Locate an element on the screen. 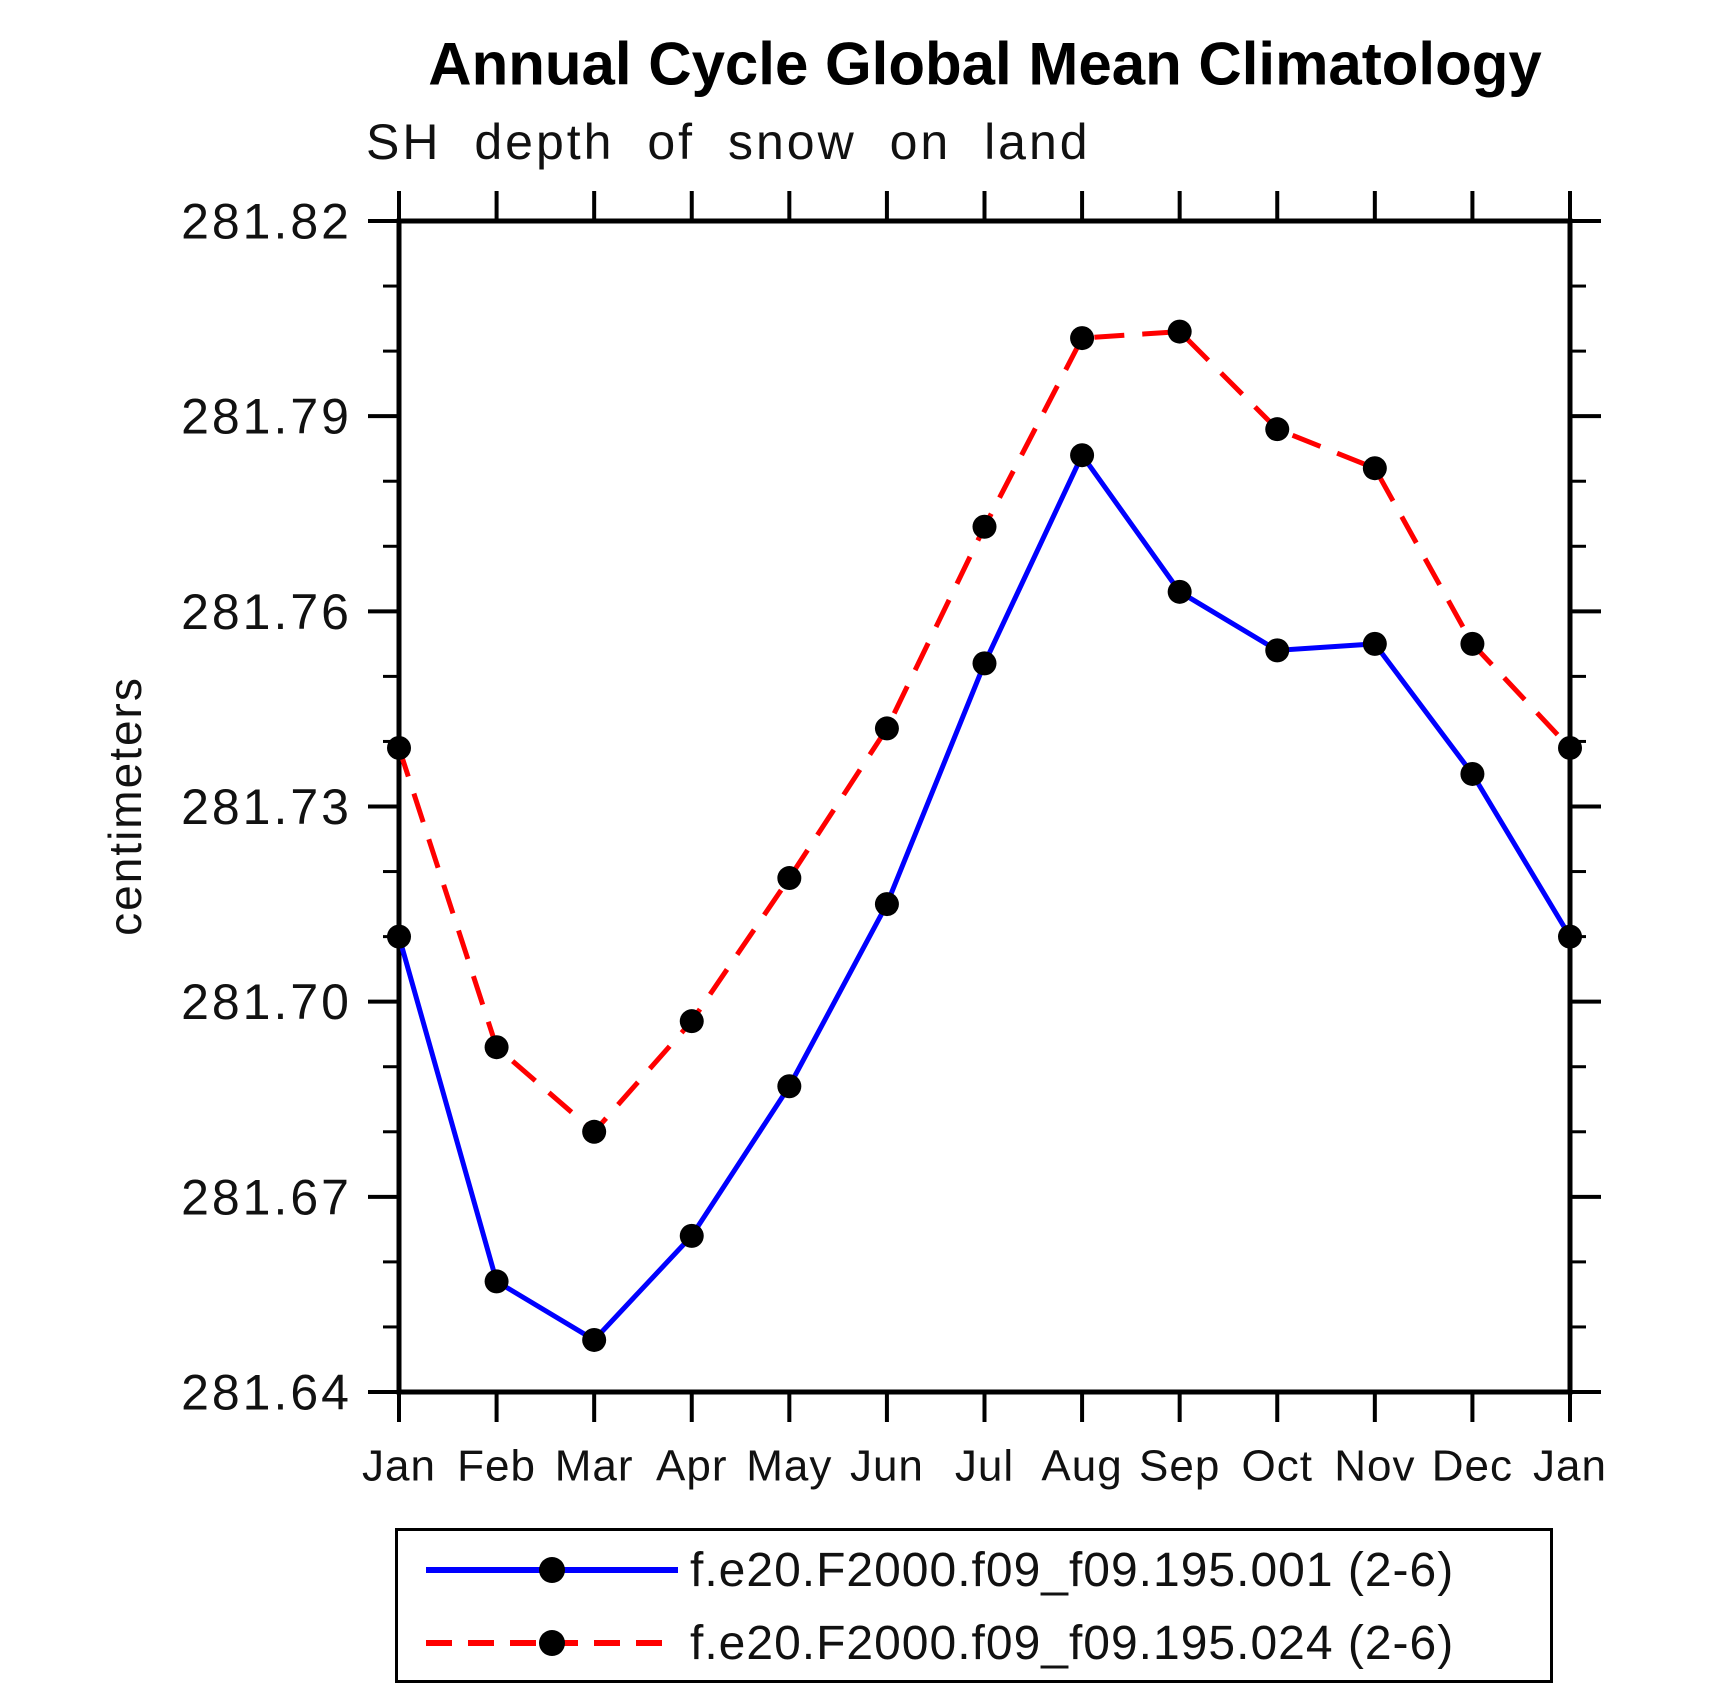  legend-marker-series2 is located at coordinates (552, 1643).